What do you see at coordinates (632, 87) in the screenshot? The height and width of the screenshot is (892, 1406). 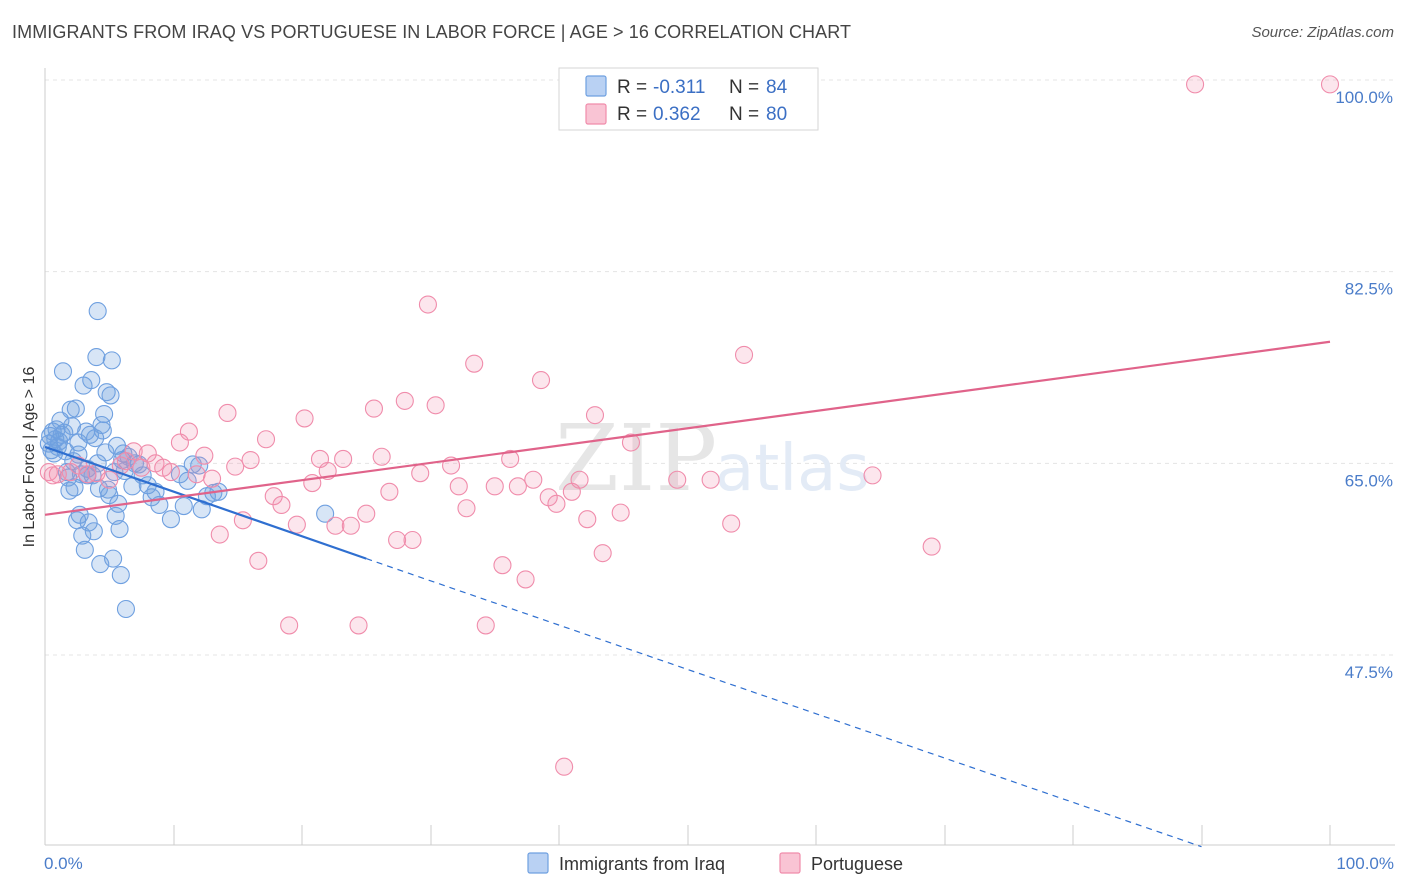 I see `legend-r-label-iraq: R =` at bounding box center [632, 87].